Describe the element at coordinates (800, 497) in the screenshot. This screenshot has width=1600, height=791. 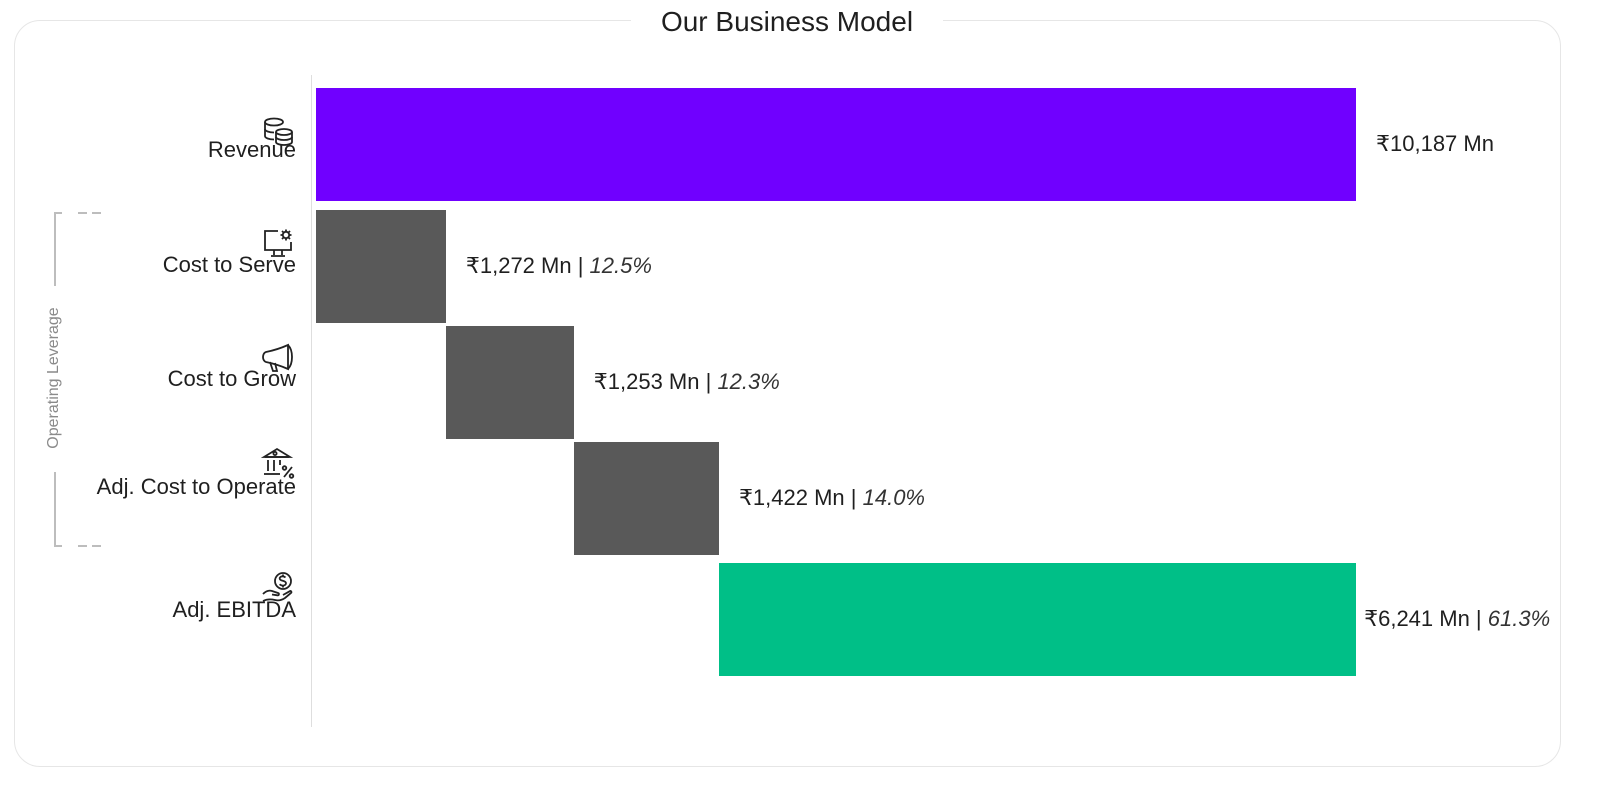
I see `data-label-value: ₹1,422 Mn |` at that location.